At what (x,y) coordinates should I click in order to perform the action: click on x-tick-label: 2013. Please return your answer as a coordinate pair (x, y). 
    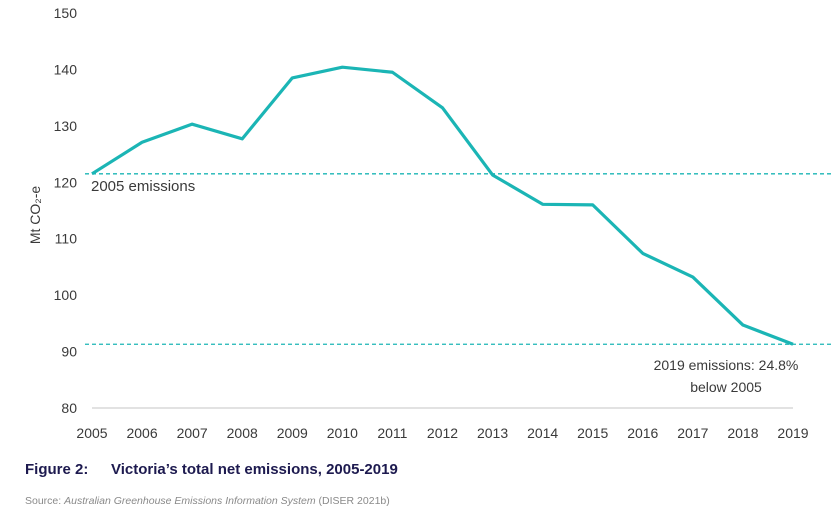
    Looking at the image, I should click on (492, 433).